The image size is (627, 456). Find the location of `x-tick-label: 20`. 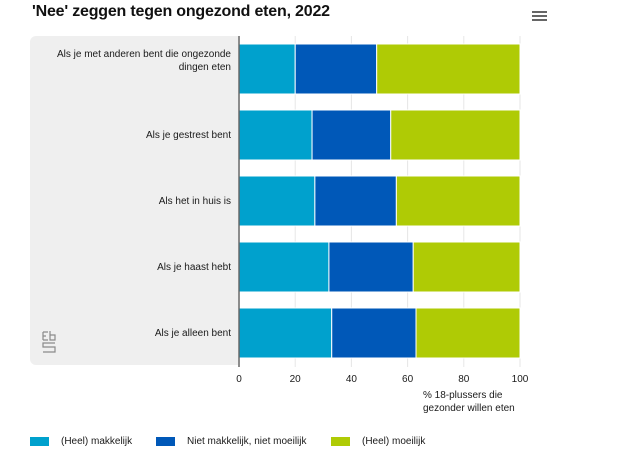

x-tick-label: 20 is located at coordinates (296, 379).